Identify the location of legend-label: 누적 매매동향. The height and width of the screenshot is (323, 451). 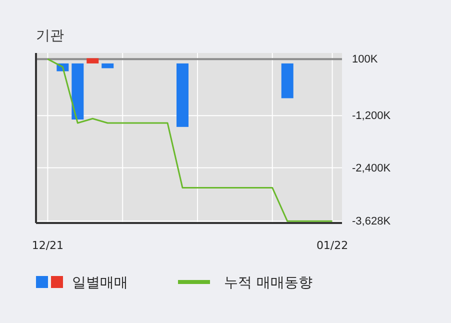
(268, 283).